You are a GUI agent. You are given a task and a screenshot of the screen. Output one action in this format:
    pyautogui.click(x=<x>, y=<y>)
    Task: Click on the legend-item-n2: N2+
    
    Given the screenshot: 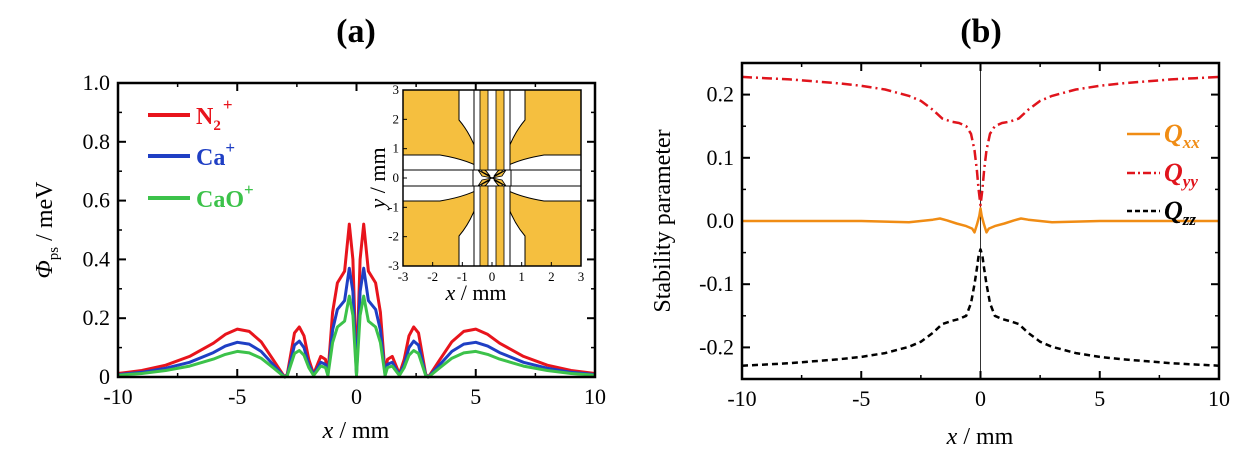 What is the action you would take?
    pyautogui.click(x=190, y=114)
    